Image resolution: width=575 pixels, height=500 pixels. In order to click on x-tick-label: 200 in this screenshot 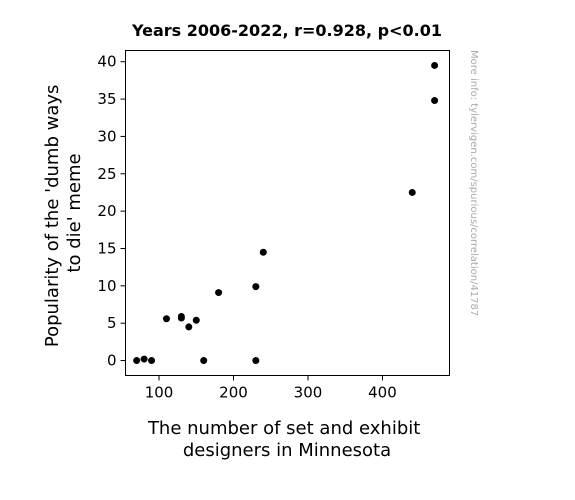, I will do `click(233, 393)`.